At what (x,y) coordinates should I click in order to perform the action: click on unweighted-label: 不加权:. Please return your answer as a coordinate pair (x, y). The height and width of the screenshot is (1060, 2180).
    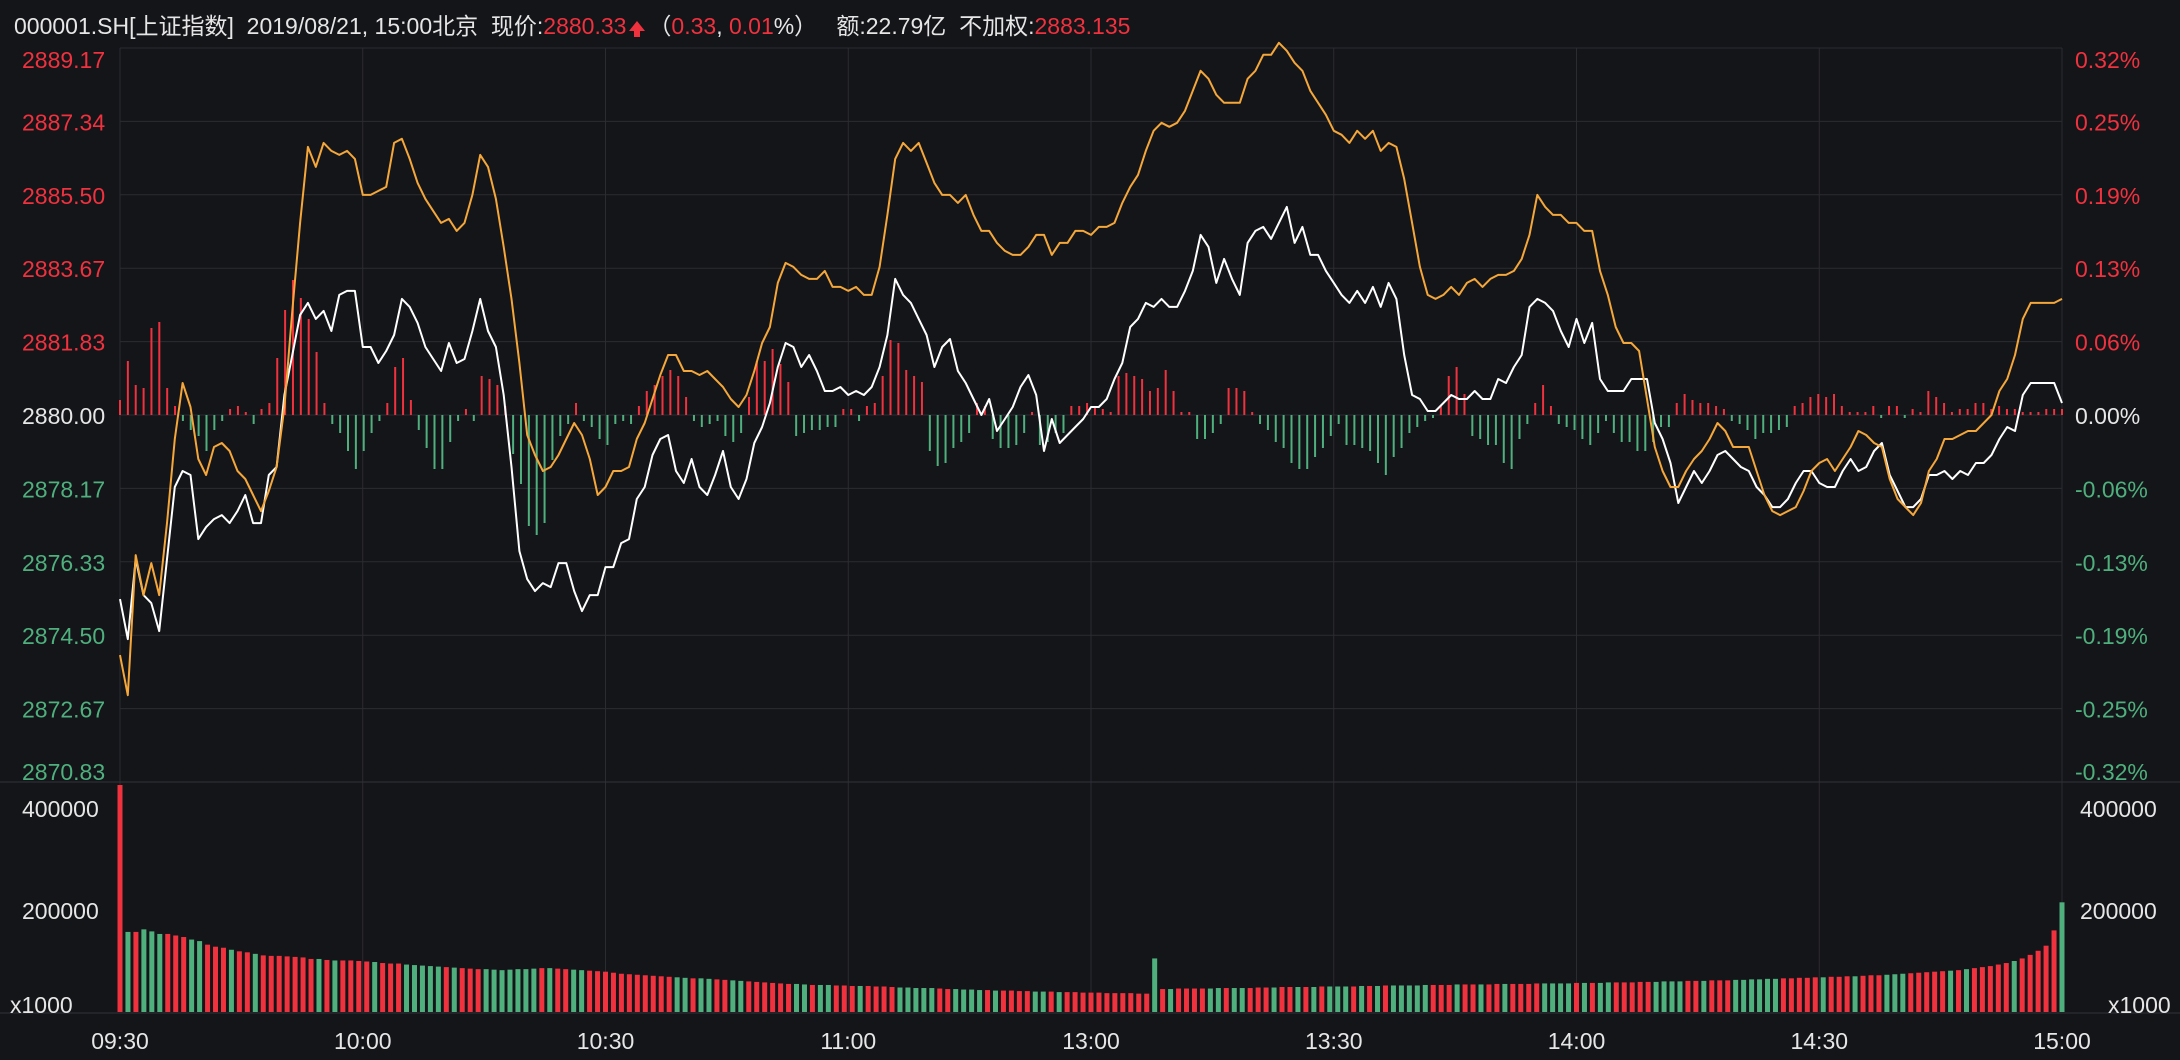
    Looking at the image, I should click on (997, 26).